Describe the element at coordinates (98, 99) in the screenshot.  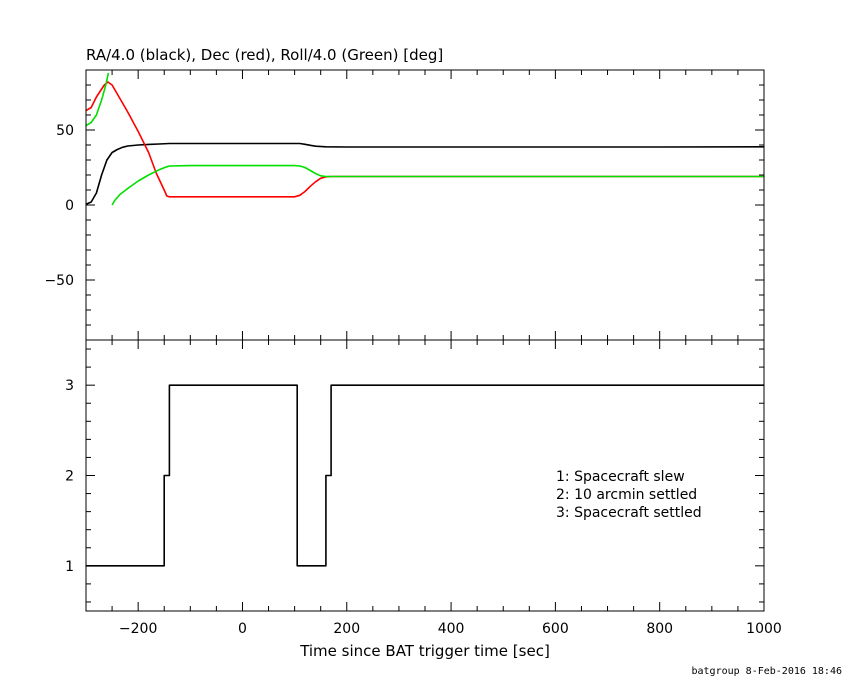
I see `top-series-roll-4-0-seg0-line` at that location.